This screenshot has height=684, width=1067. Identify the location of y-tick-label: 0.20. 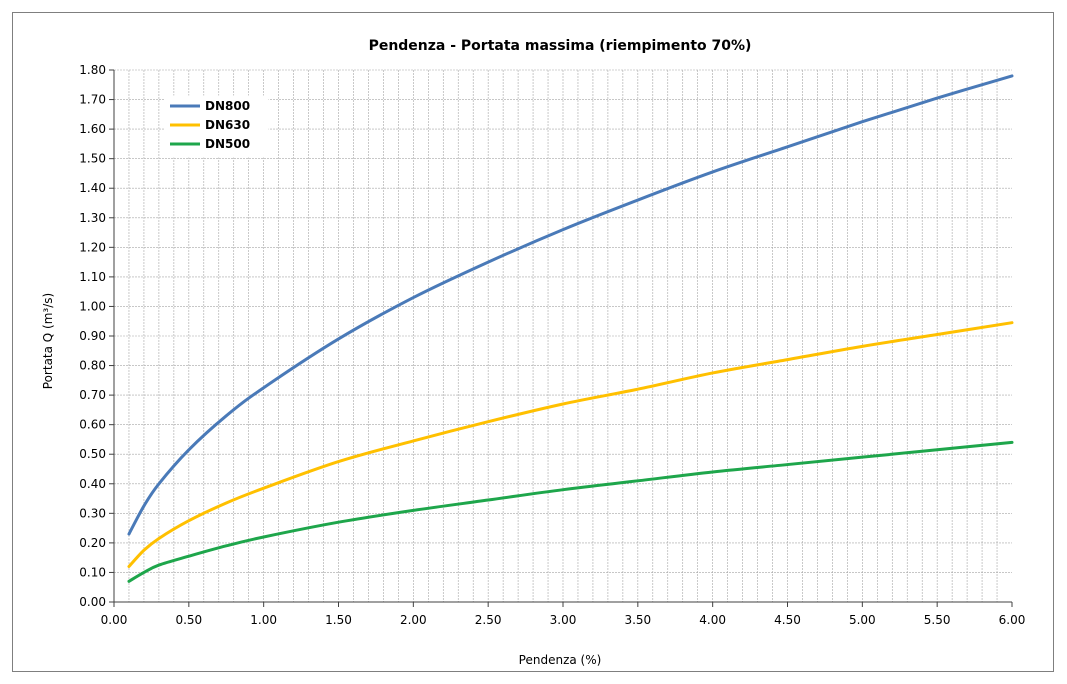
(92, 543).